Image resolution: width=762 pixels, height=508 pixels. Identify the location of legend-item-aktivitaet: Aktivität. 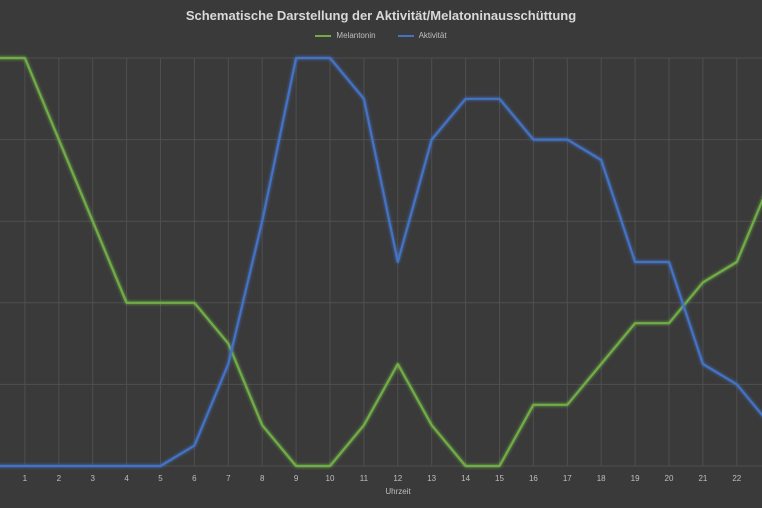
(422, 35).